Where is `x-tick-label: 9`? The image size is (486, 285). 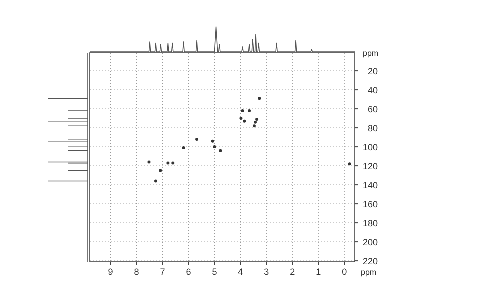
x-tick-label: 9 is located at coordinates (111, 272).